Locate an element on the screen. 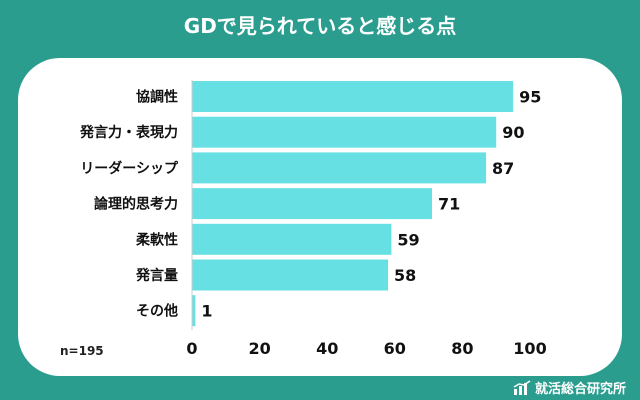 This screenshot has height=400, width=640. tick-label: 100 is located at coordinates (529, 348).